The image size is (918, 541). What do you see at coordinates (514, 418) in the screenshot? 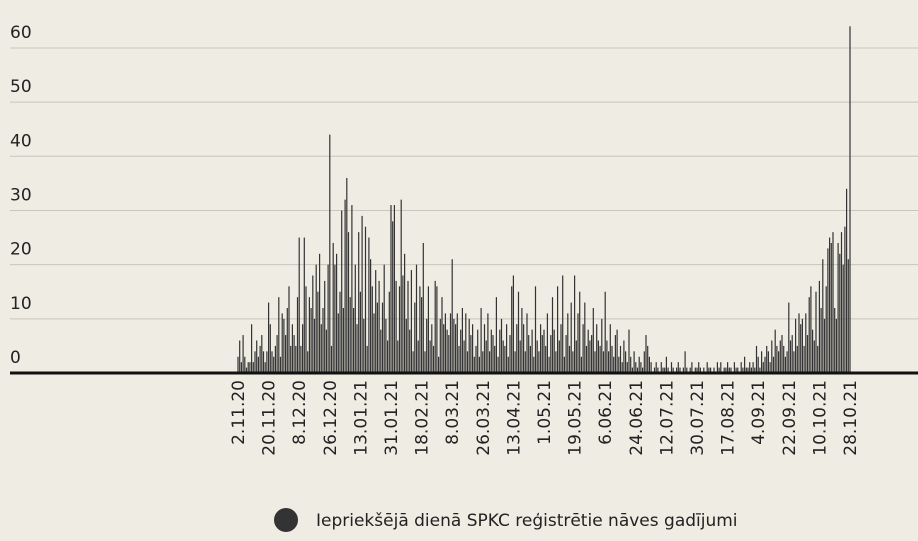
I see `x-tick-label: 13.04.21` at bounding box center [514, 418].